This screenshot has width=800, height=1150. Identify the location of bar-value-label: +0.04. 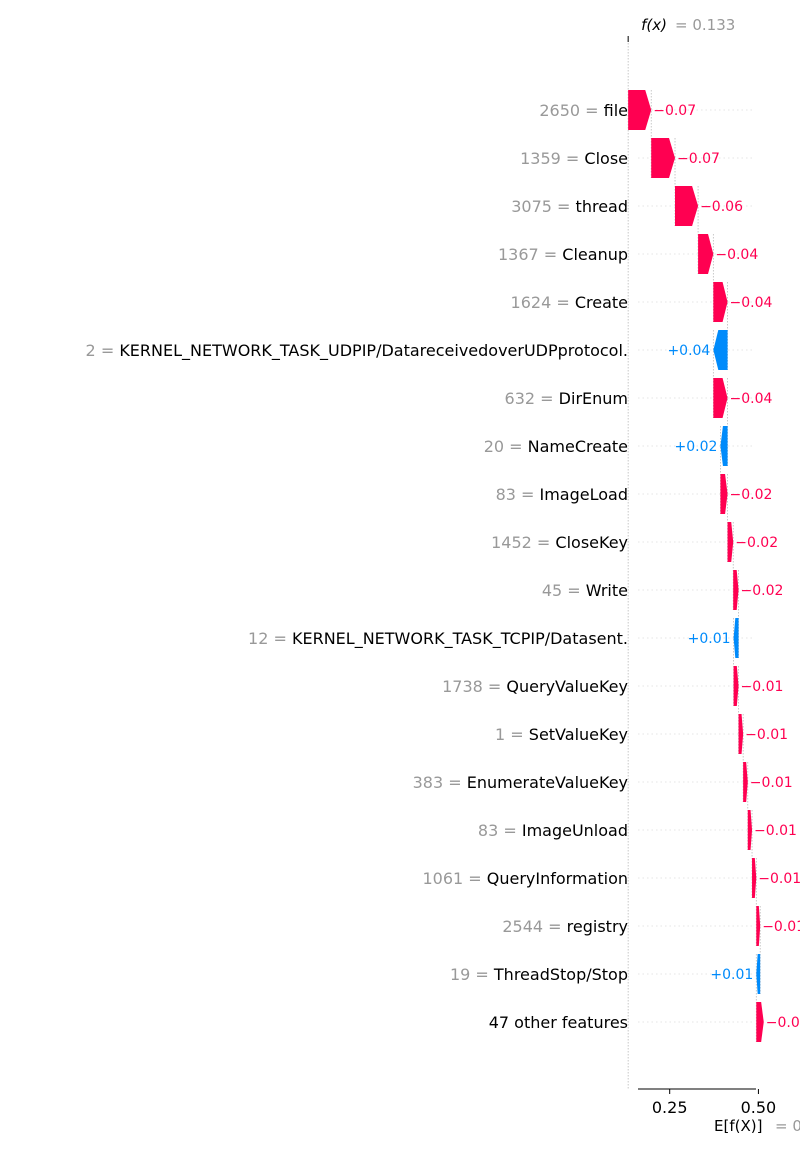
(688, 351).